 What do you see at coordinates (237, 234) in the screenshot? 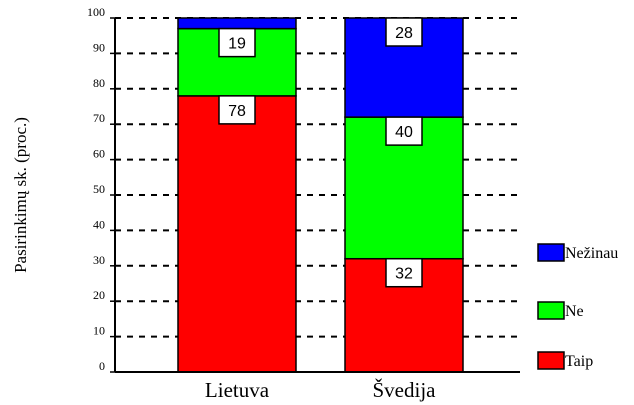
I see `bar-segment-taip` at bounding box center [237, 234].